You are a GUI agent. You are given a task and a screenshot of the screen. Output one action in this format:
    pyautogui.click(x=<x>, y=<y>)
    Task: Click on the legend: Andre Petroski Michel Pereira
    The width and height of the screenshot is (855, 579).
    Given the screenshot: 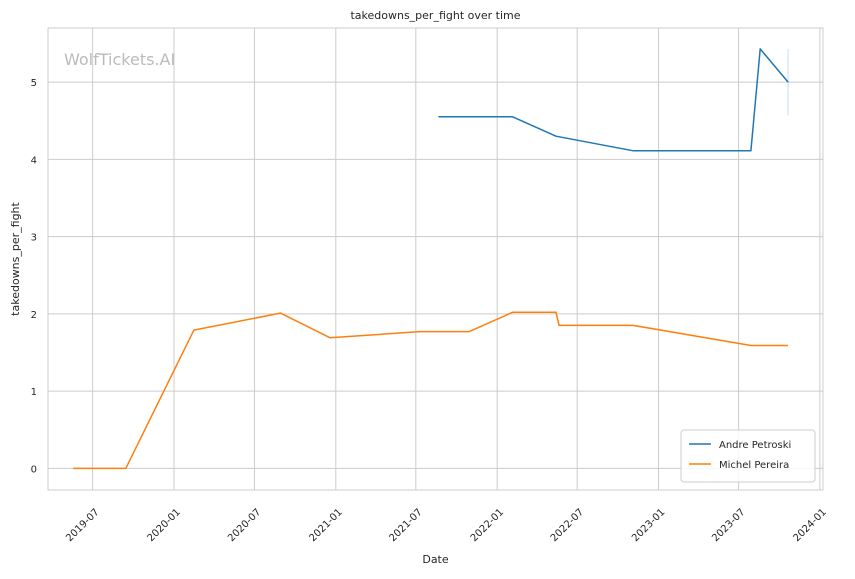 What is the action you would take?
    pyautogui.click(x=748, y=456)
    